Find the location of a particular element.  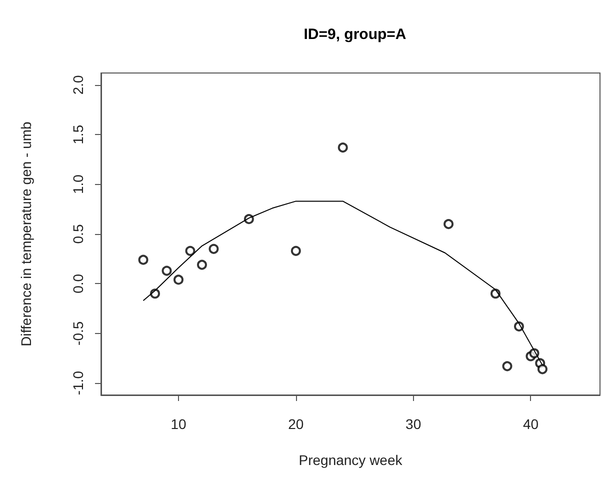

y-tick-label: -0.5 is located at coordinates (78, 333).